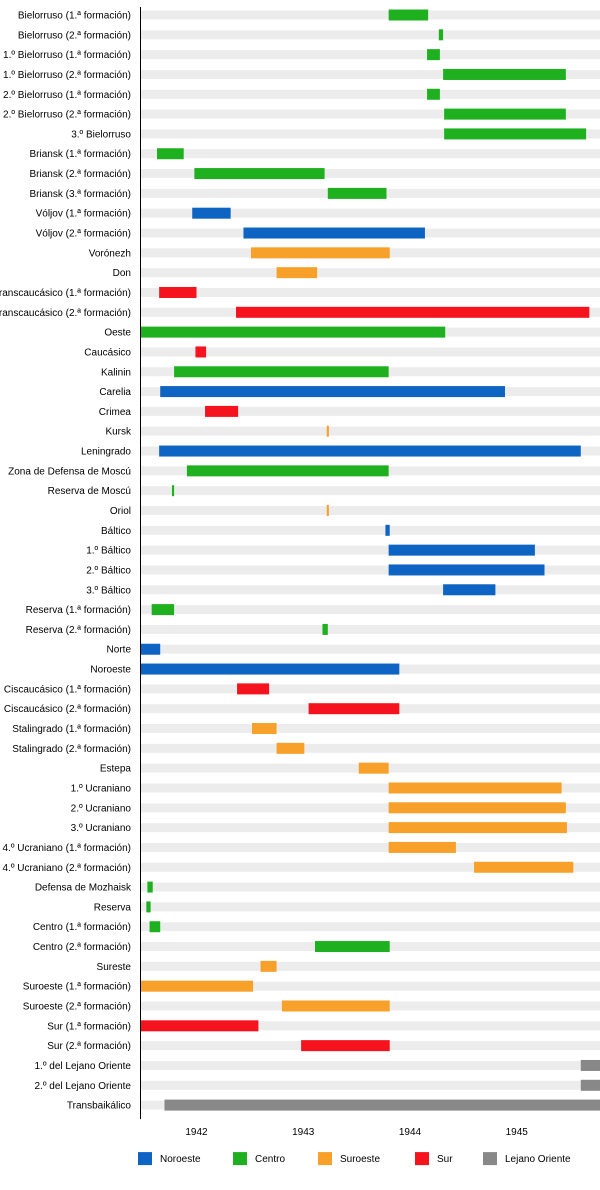 This screenshot has height=1190, width=600. Describe the element at coordinates (115, 412) in the screenshot. I see `row-label: Crimea` at that location.